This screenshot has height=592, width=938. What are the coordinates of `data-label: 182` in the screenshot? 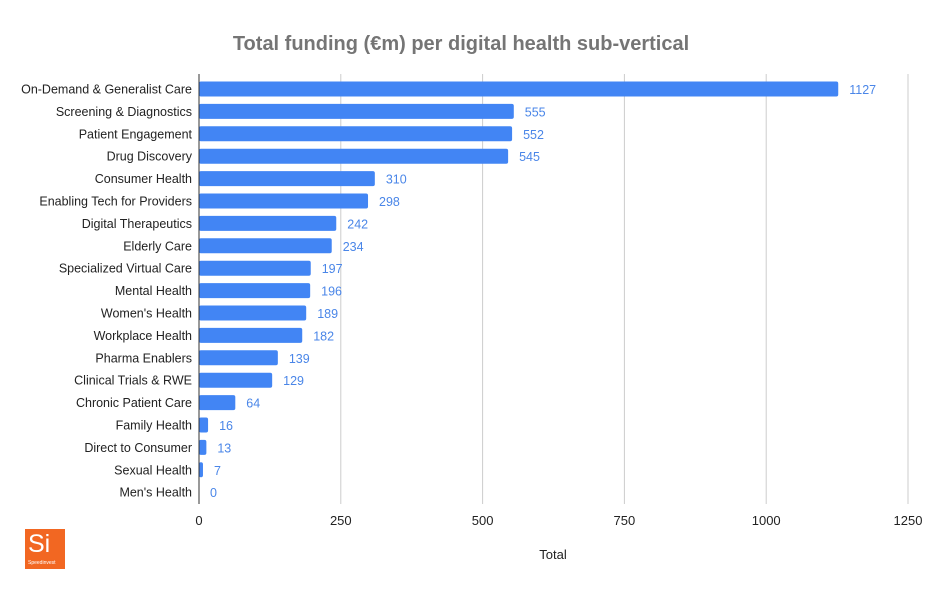 It's located at (323, 336).